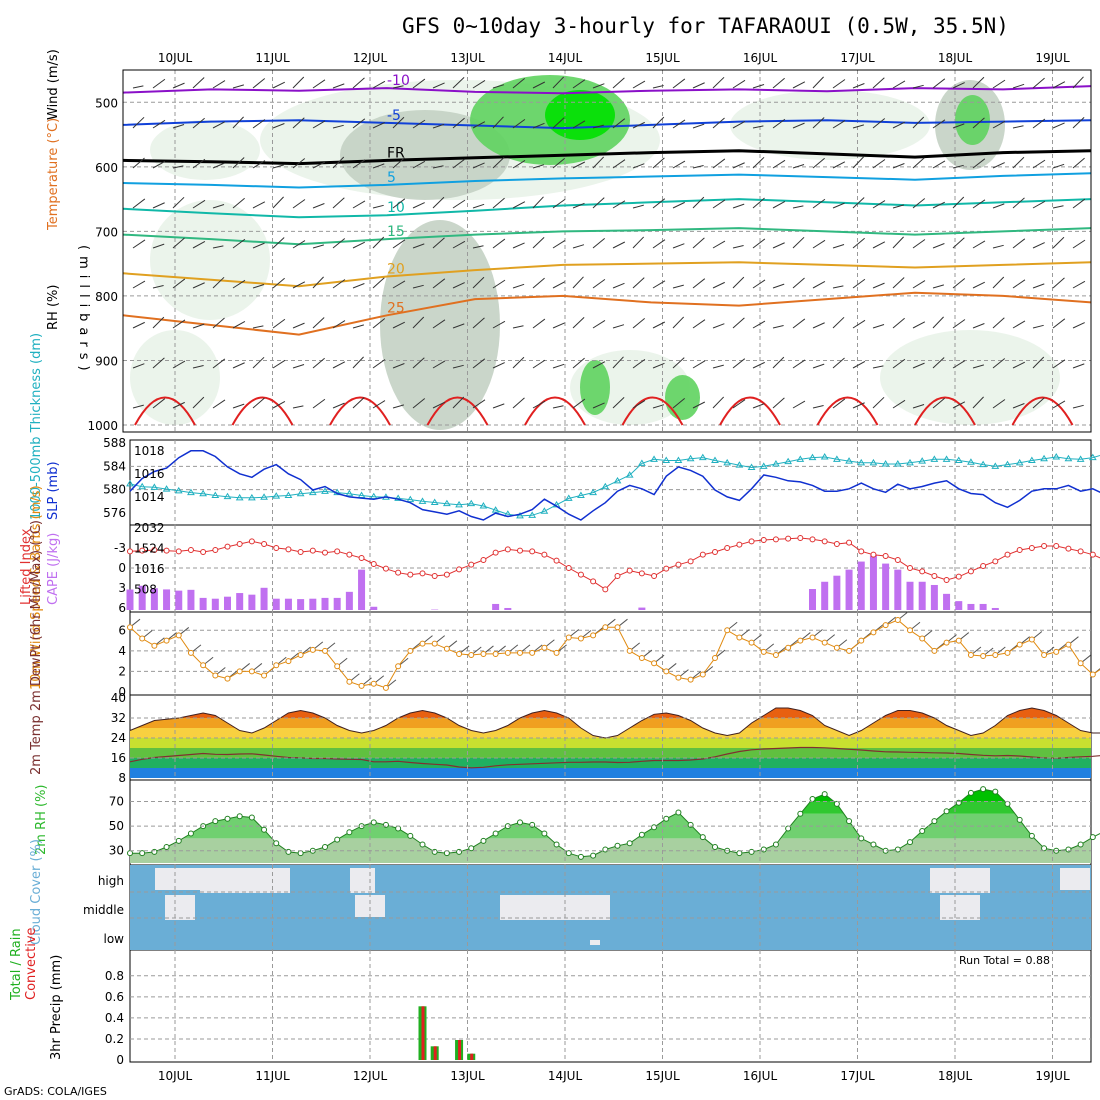 The width and height of the screenshot is (1100, 1100). I want to click on lifted-index-tick-label: -3, so click(120, 548).